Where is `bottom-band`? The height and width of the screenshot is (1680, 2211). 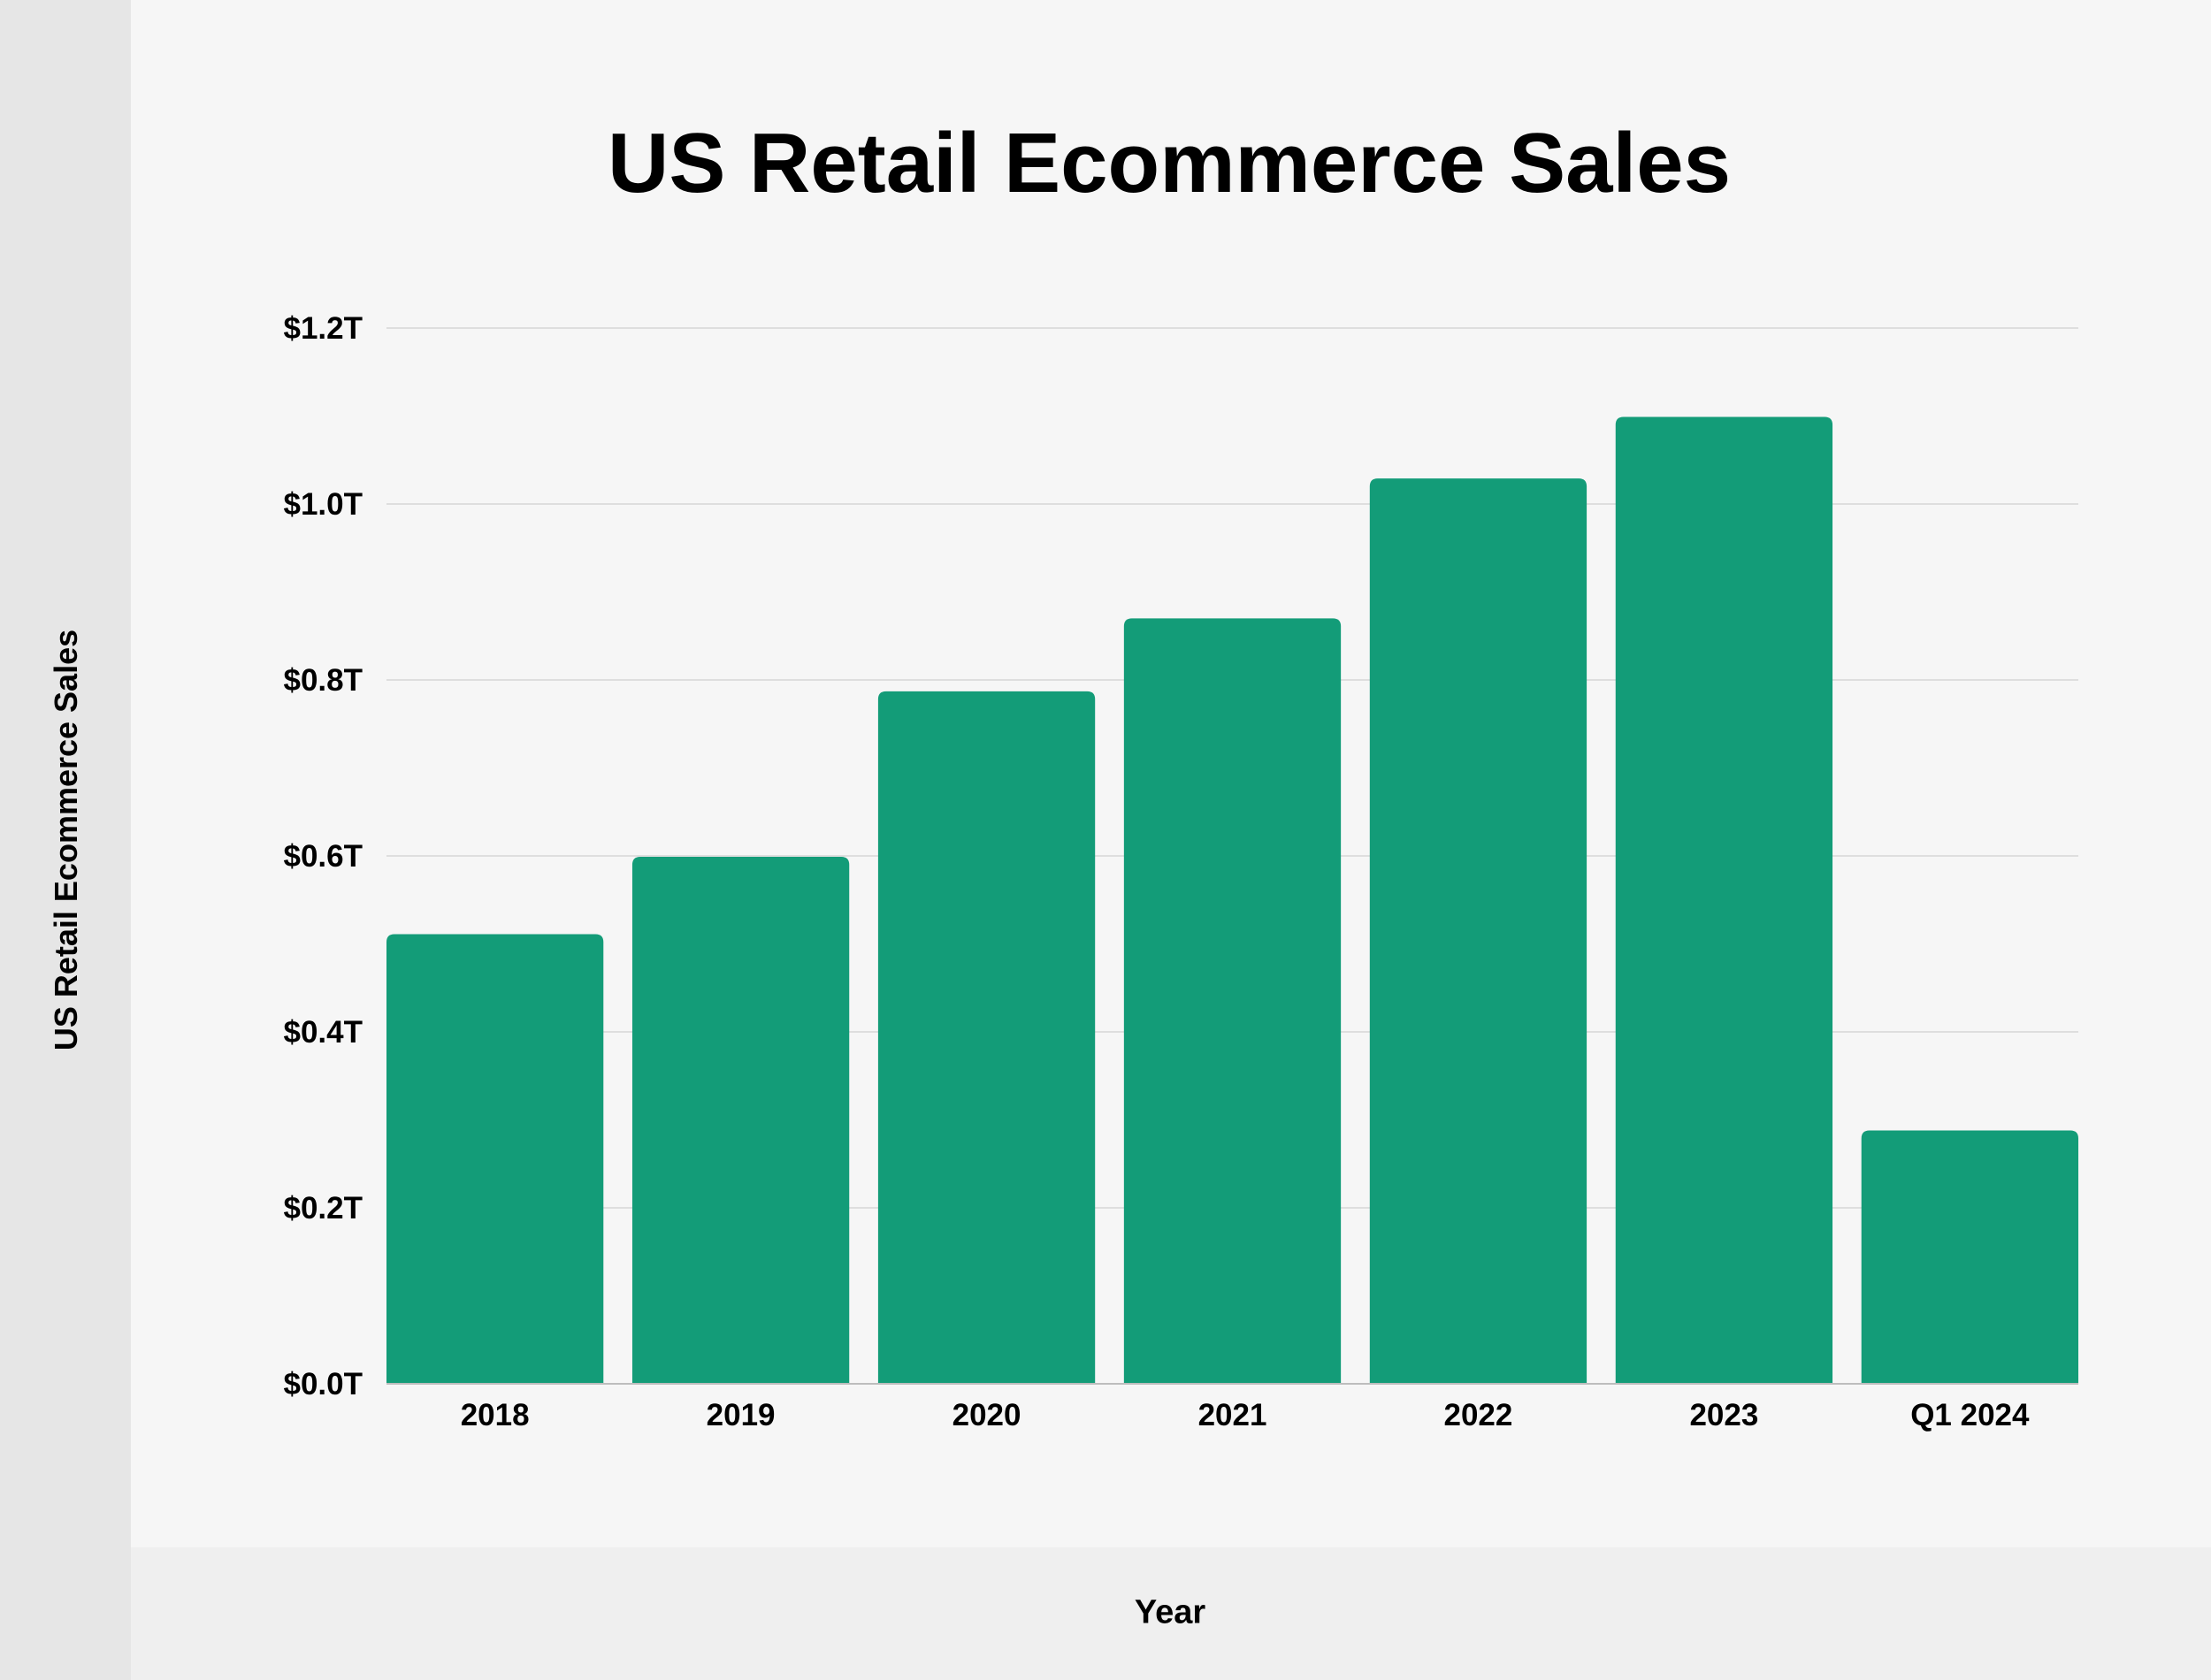
bottom-band is located at coordinates (1171, 1613).